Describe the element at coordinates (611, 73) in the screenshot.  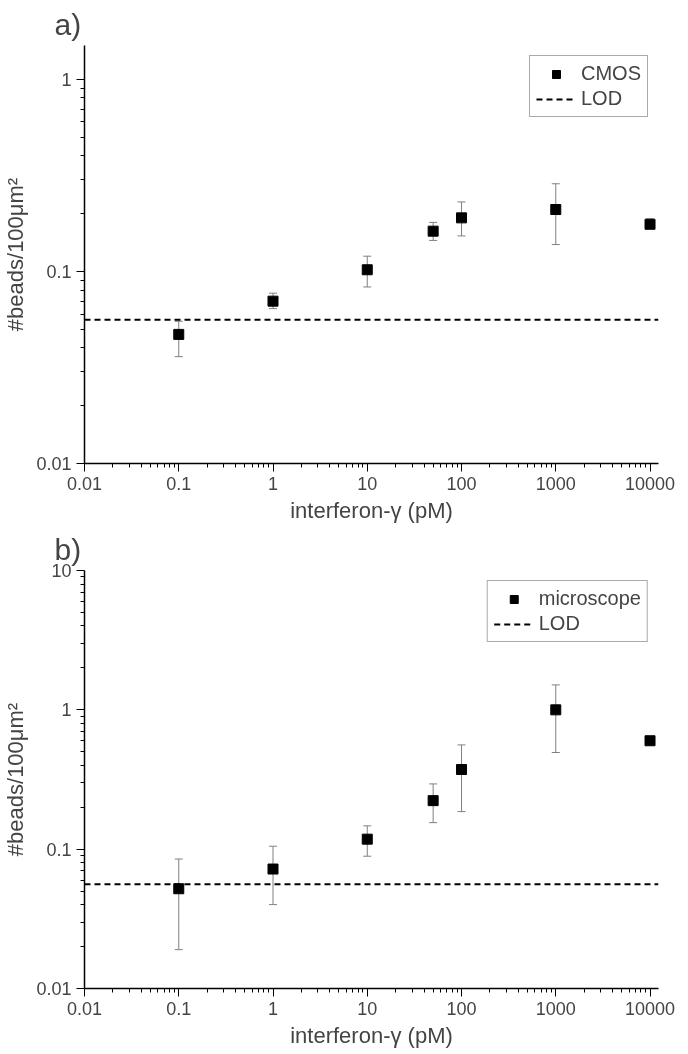
I see `legend-label: CMOS` at that location.